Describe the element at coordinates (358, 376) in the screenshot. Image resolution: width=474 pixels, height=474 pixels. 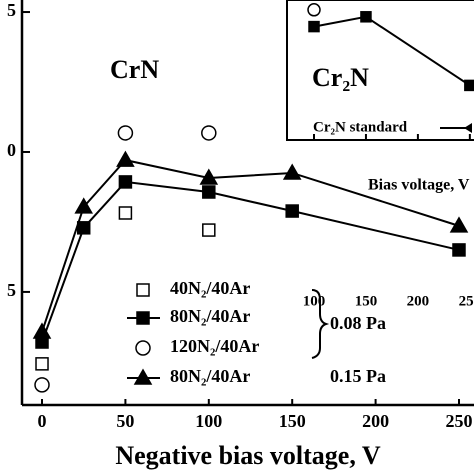
I see `annotation: 0.15 Pa` at that location.